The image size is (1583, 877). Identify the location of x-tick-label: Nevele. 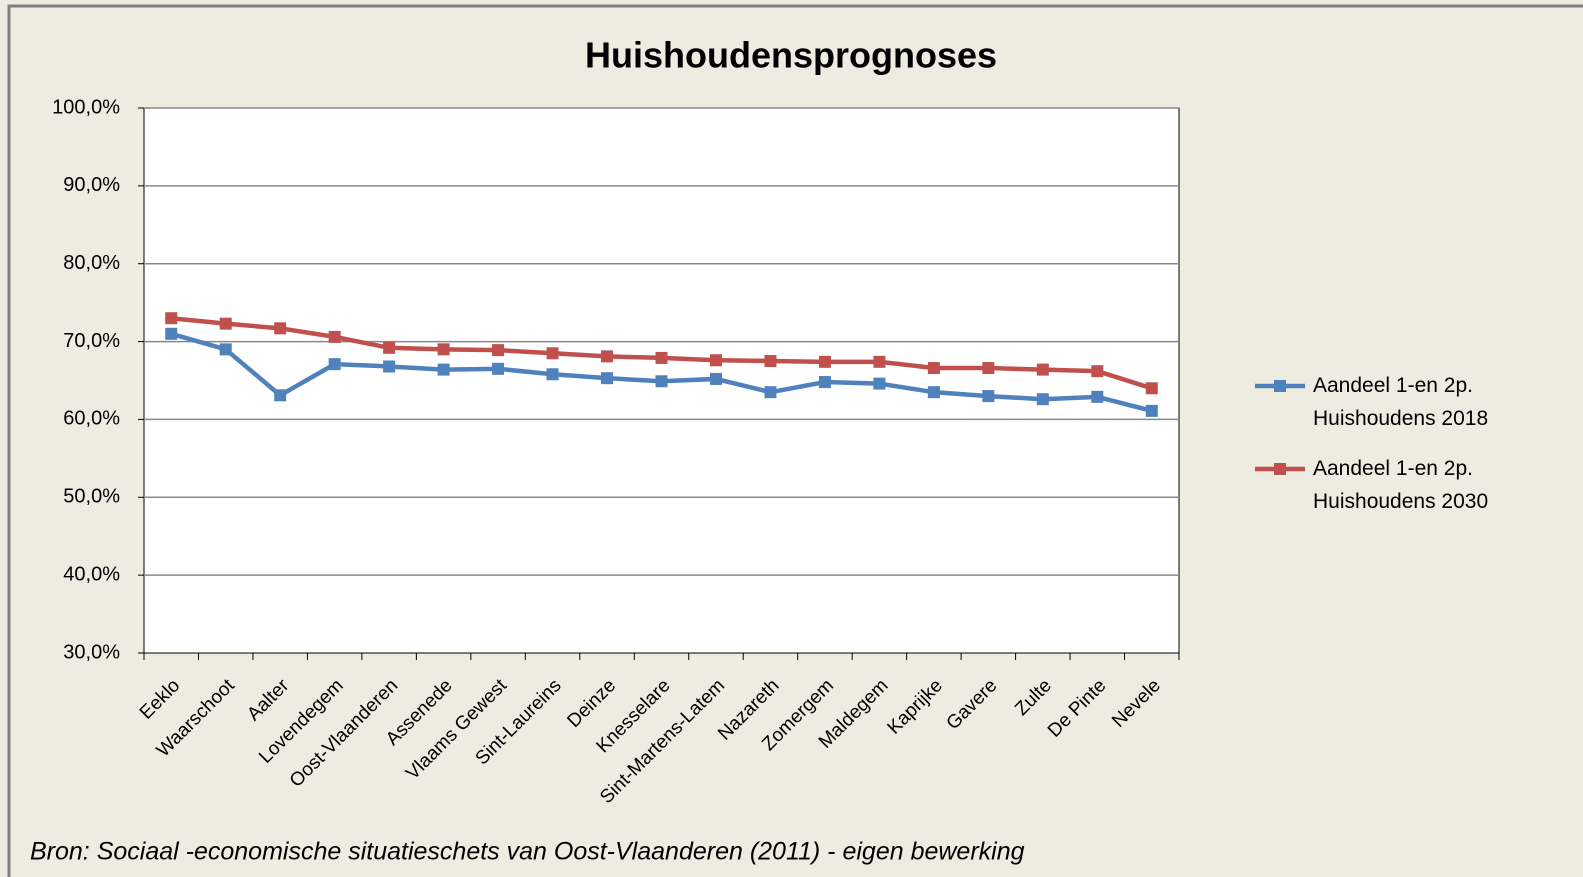
(1136, 703).